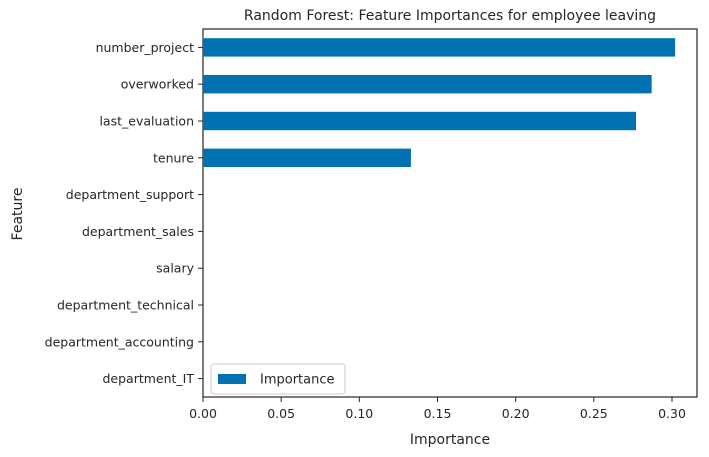 The width and height of the screenshot is (709, 457). What do you see at coordinates (130, 194) in the screenshot?
I see `y-tick-label-department_support: department_support` at bounding box center [130, 194].